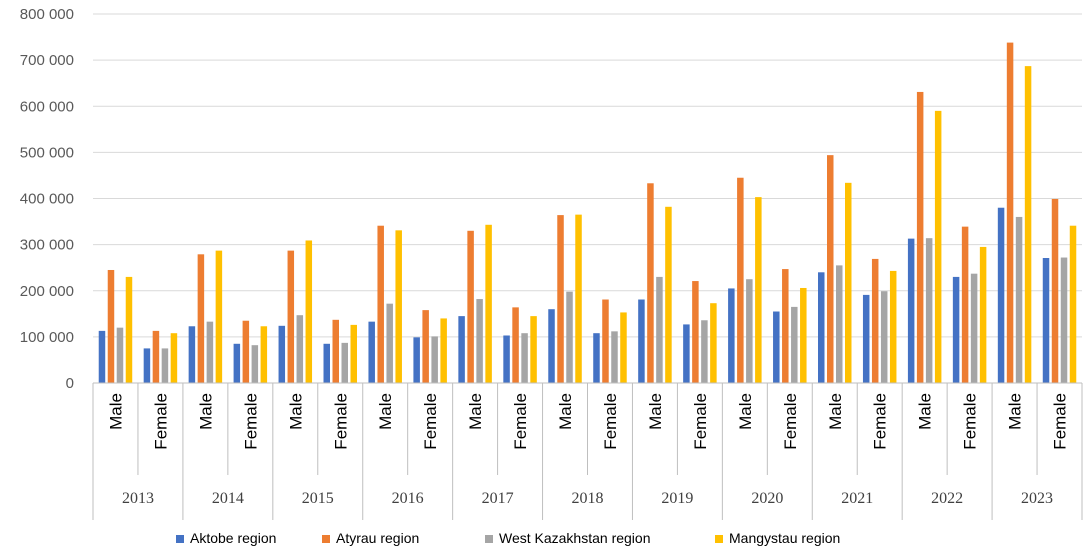 The height and width of the screenshot is (552, 1083). What do you see at coordinates (588, 498) in the screenshot?
I see `x-group-label: 2018` at bounding box center [588, 498].